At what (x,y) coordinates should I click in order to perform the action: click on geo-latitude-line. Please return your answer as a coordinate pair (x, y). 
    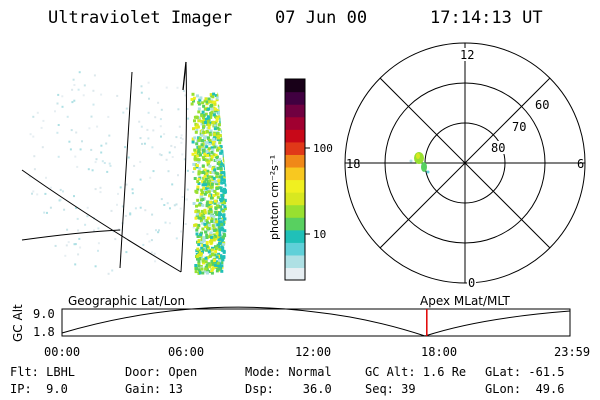
    Looking at the image, I should click on (71, 235).